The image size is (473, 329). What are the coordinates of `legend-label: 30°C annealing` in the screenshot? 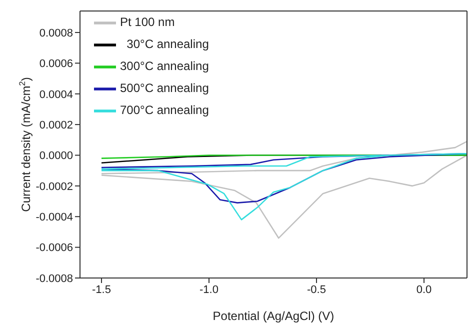 It's located at (167, 44).